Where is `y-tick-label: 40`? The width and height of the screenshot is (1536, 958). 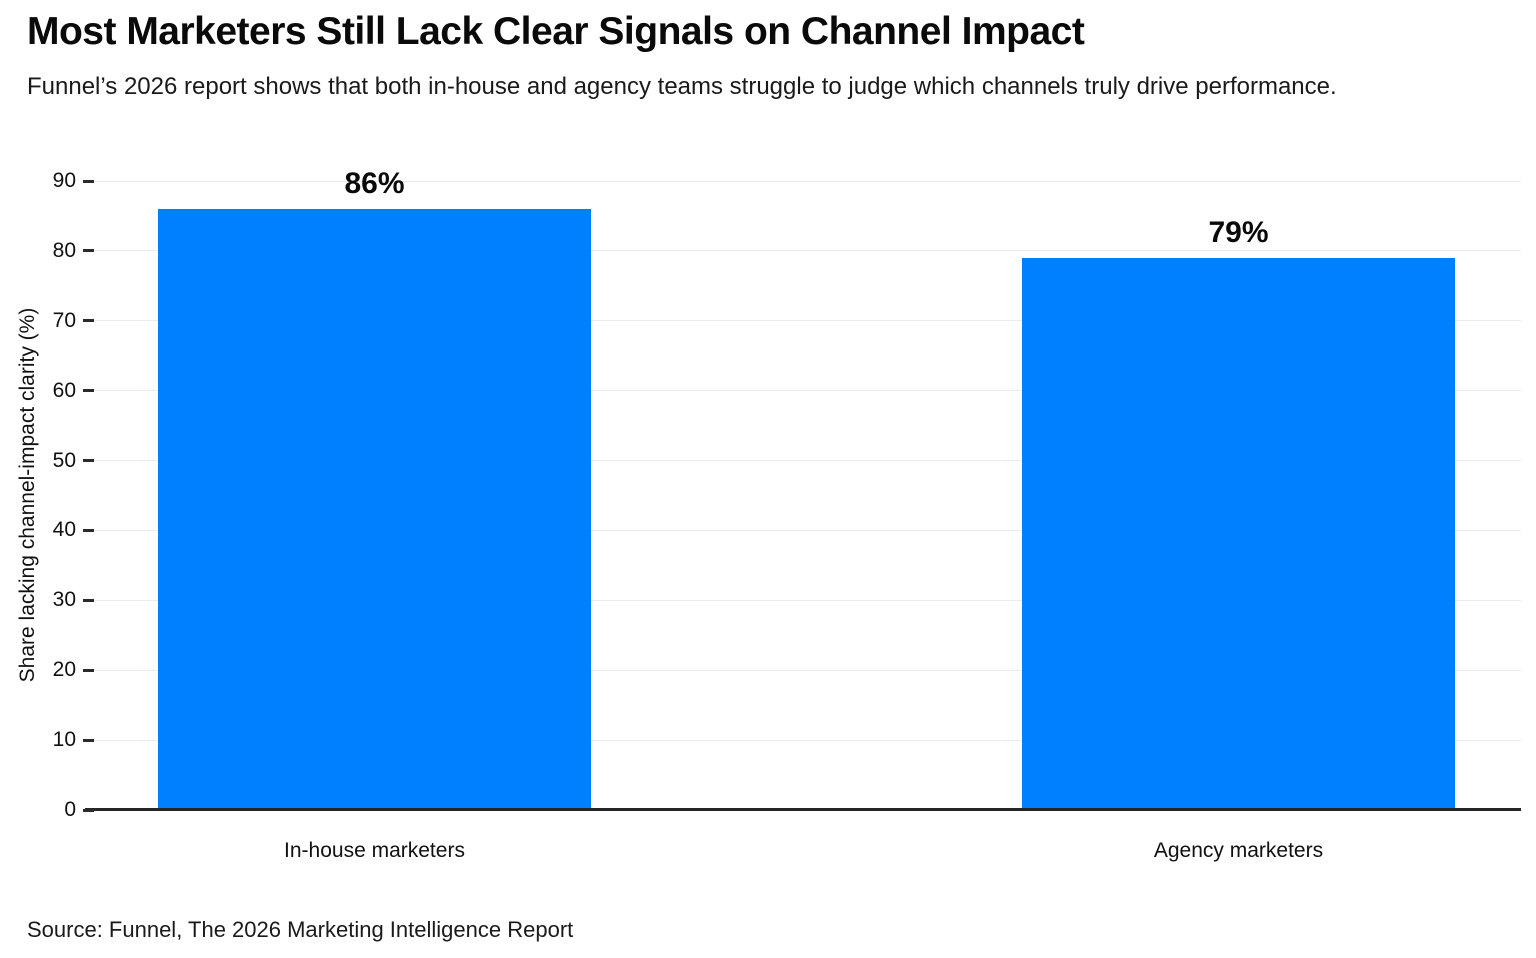 y-tick-label: 40 is located at coordinates (64, 530).